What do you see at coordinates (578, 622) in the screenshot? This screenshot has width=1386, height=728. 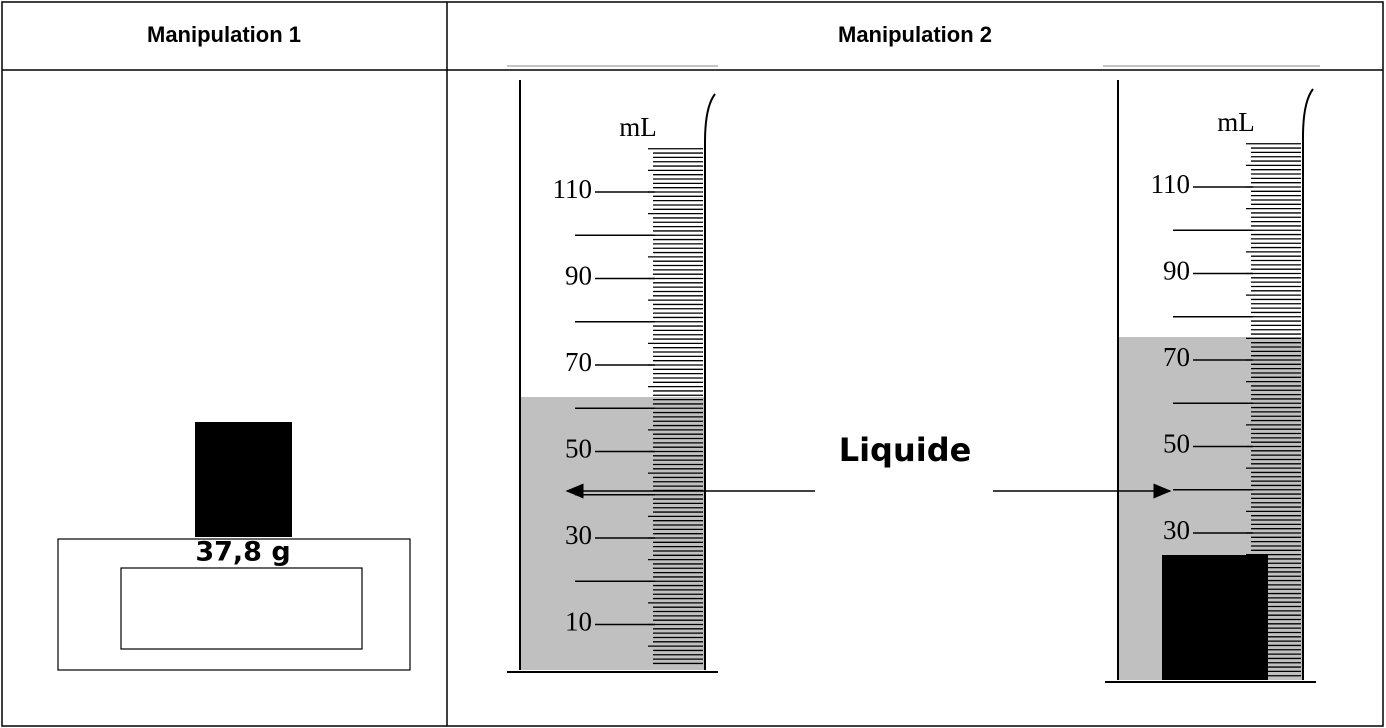 I see `scale-label: 10` at bounding box center [578, 622].